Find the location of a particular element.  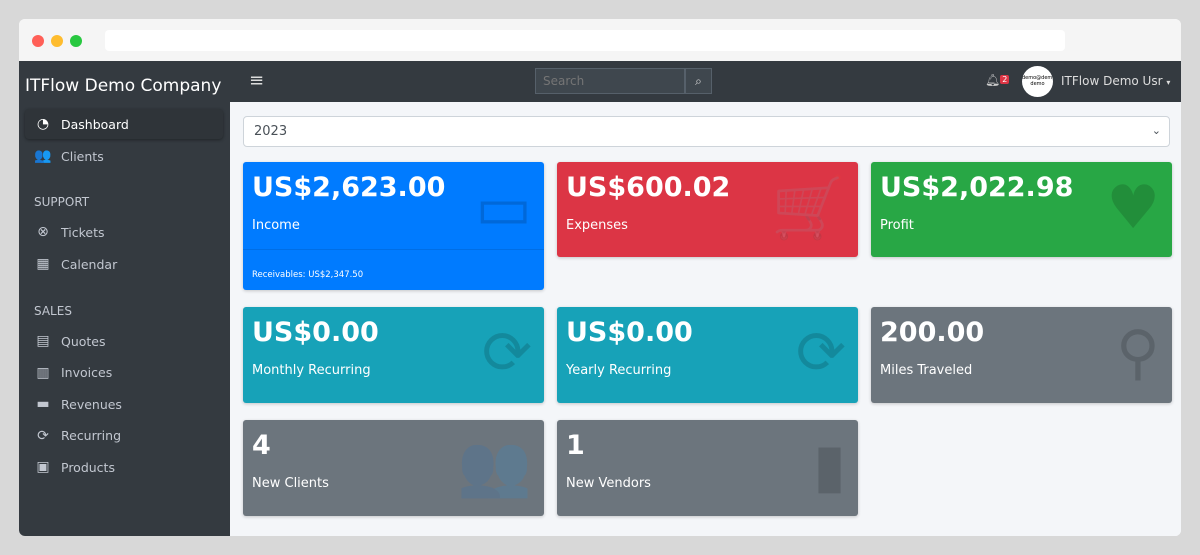

stat-card-expenses: US$600.02 Expenses 🛒 is located at coordinates (707, 209).